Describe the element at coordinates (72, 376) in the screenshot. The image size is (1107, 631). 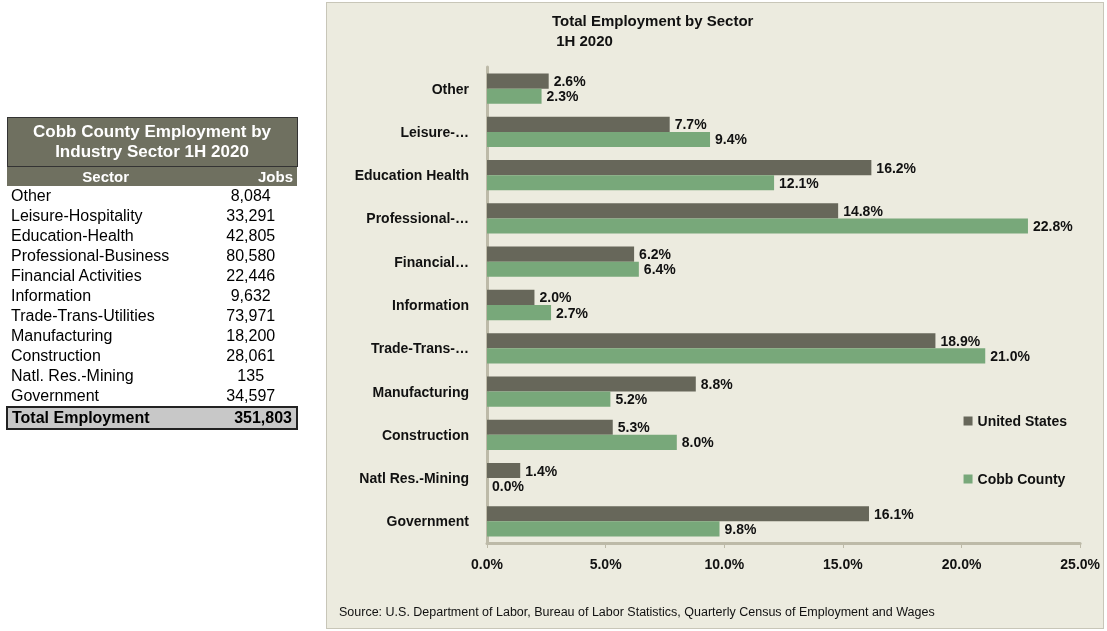
I see `category-label: Natl. Res.-Mining` at that location.